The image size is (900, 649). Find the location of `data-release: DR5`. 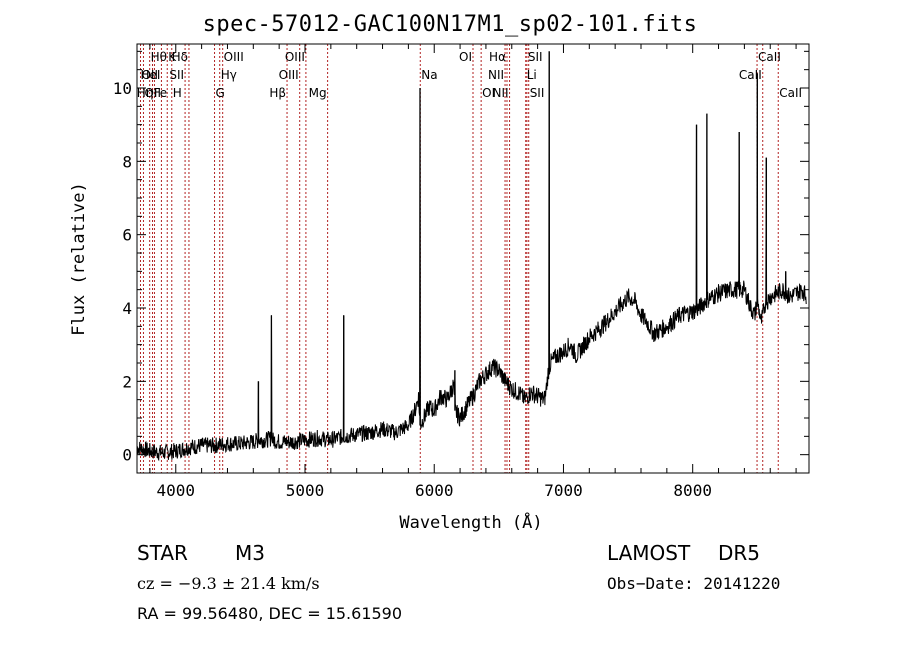

data-release: DR5 is located at coordinates (739, 553).